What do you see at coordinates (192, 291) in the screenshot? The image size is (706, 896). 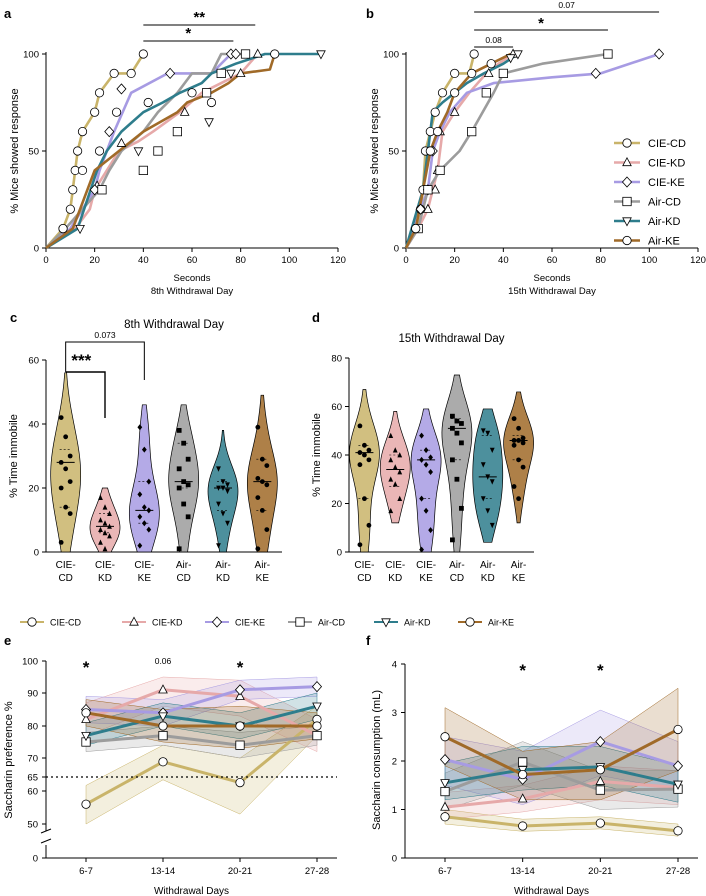 I see `x-axis-label: 8th Withdrawal Day` at bounding box center [192, 291].